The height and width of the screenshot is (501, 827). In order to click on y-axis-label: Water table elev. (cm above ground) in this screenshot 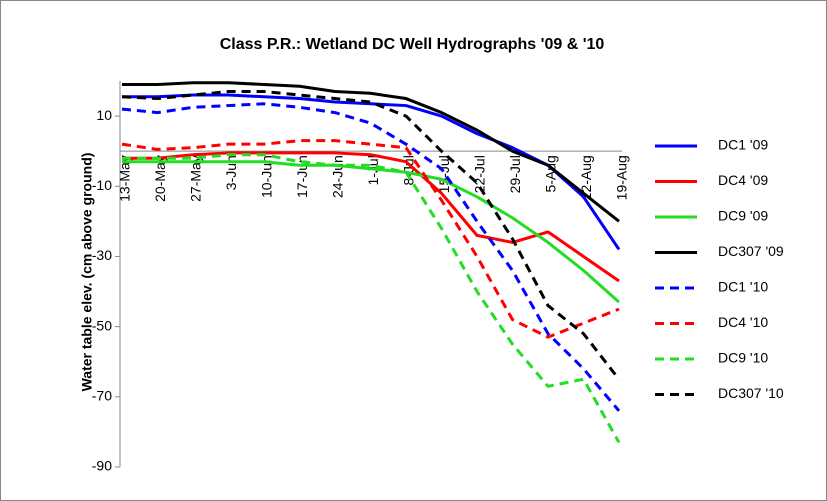, I will do `click(87, 272)`.